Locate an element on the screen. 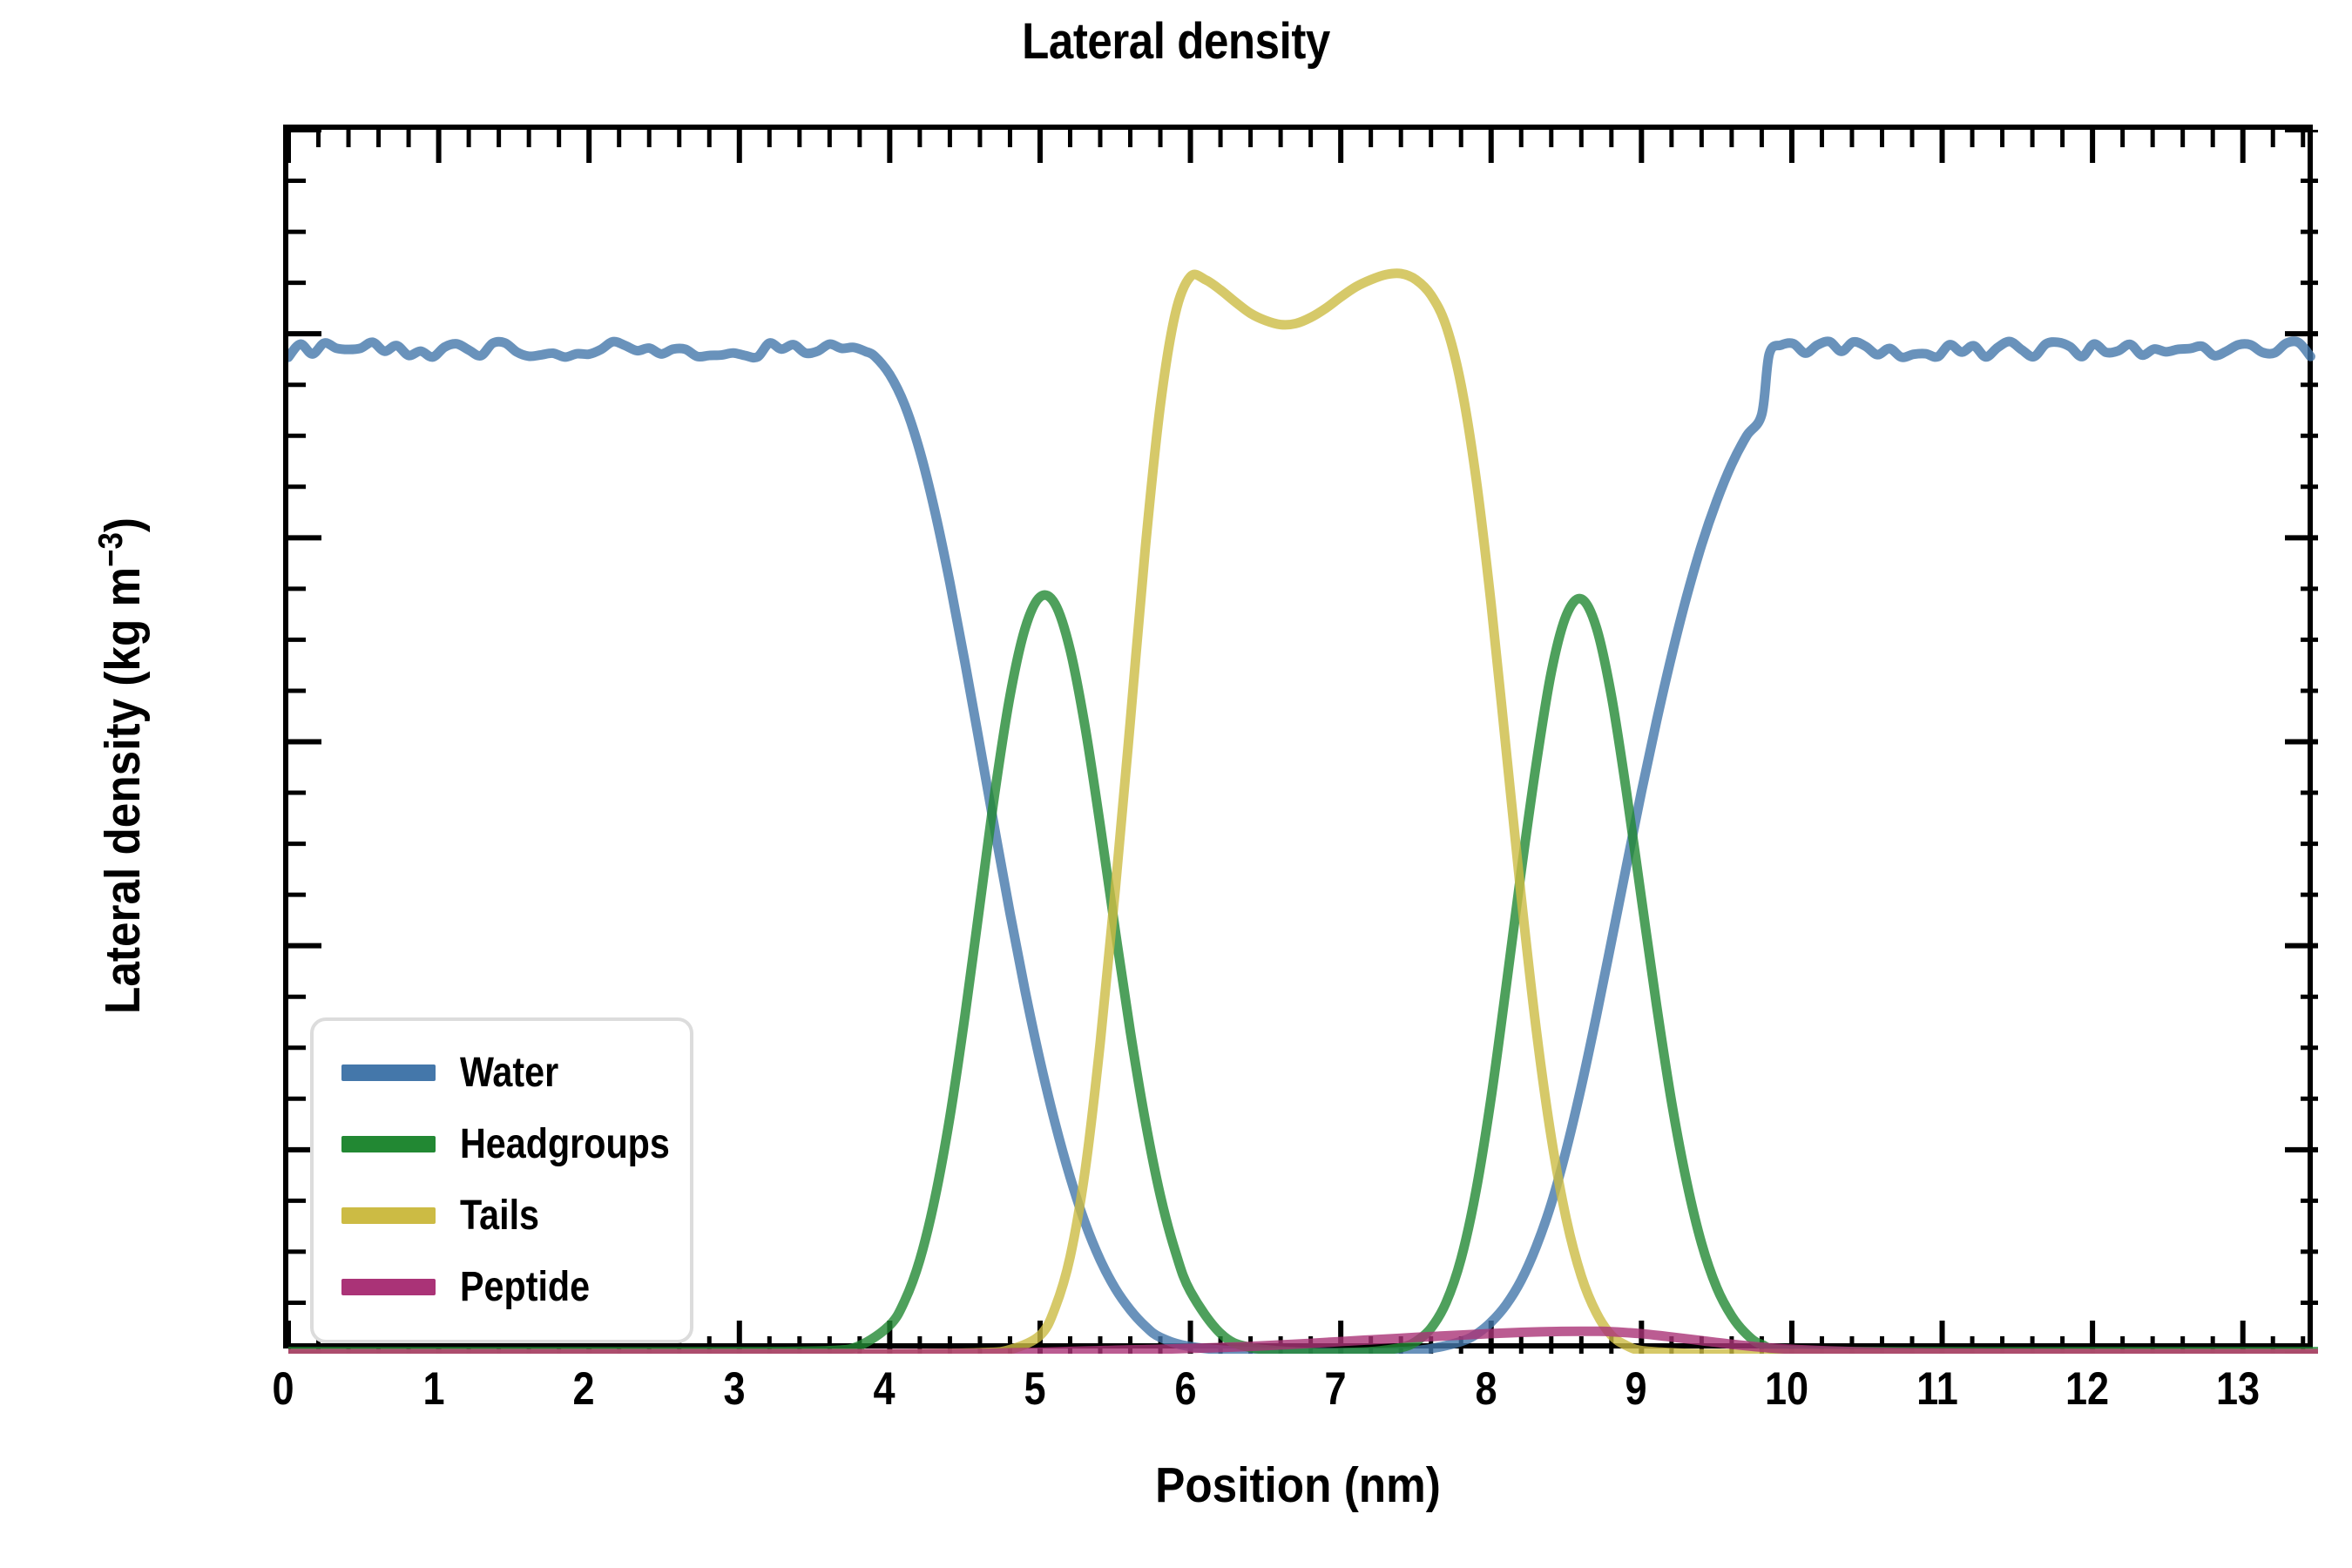  x-tick-label: 7 is located at coordinates (1335, 1389).